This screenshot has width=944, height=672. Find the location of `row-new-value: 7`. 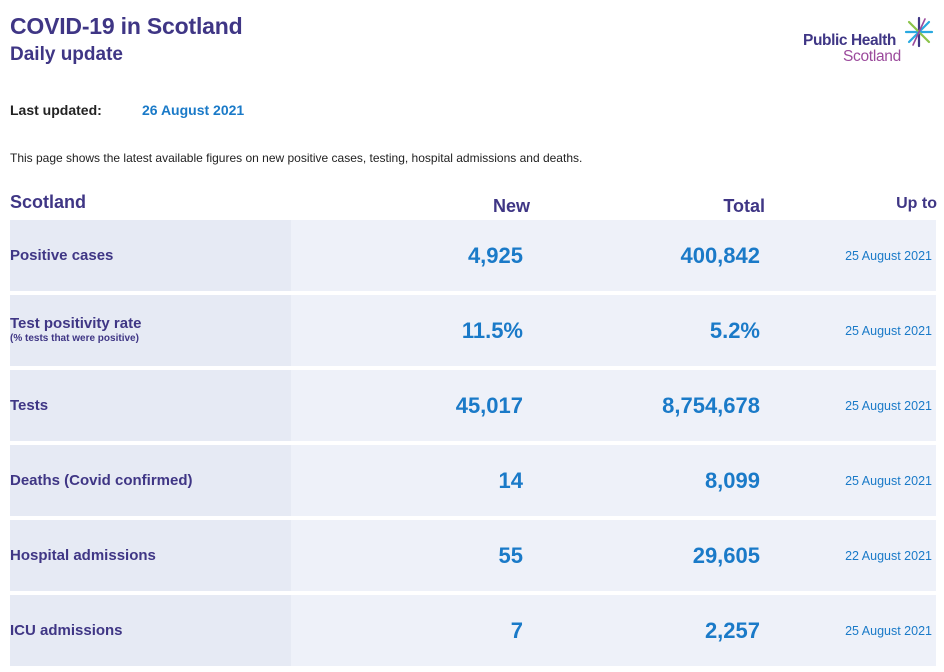

row-new-value: 7 is located at coordinates (516, 630).